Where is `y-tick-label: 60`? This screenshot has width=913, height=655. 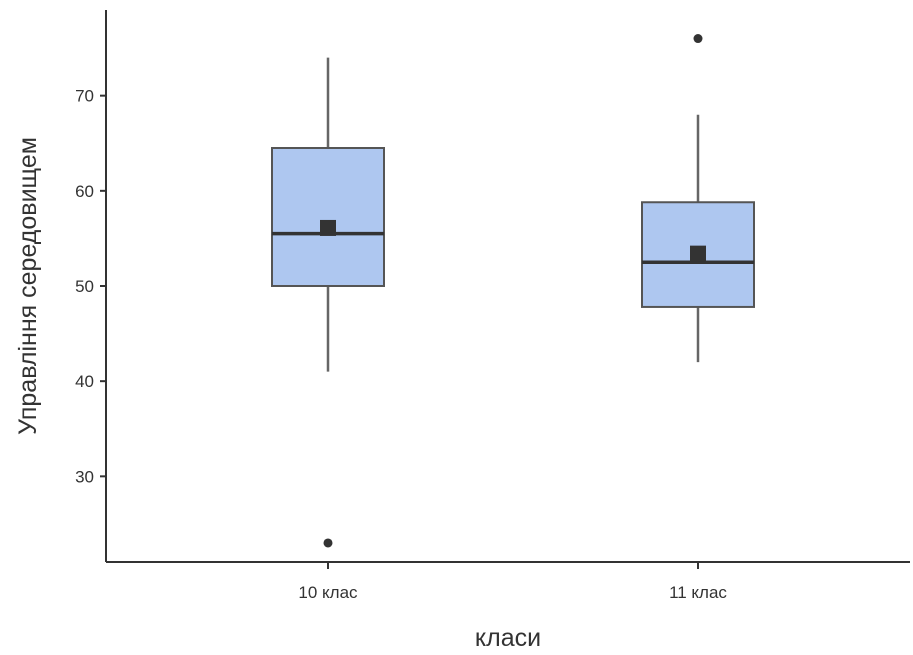
y-tick-label: 60 is located at coordinates (84, 191).